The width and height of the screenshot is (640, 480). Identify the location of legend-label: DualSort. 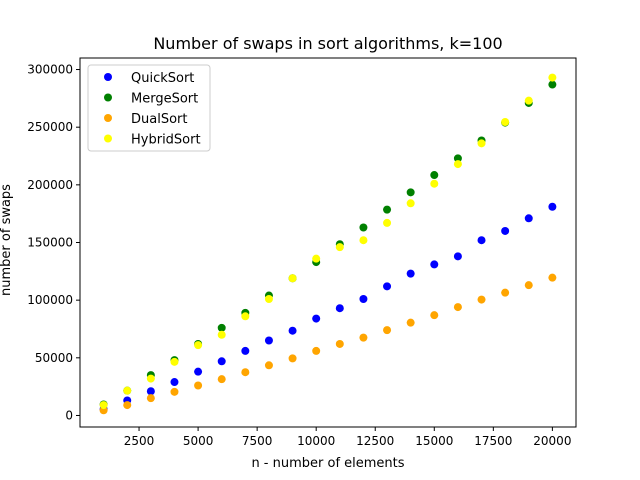
(159, 119).